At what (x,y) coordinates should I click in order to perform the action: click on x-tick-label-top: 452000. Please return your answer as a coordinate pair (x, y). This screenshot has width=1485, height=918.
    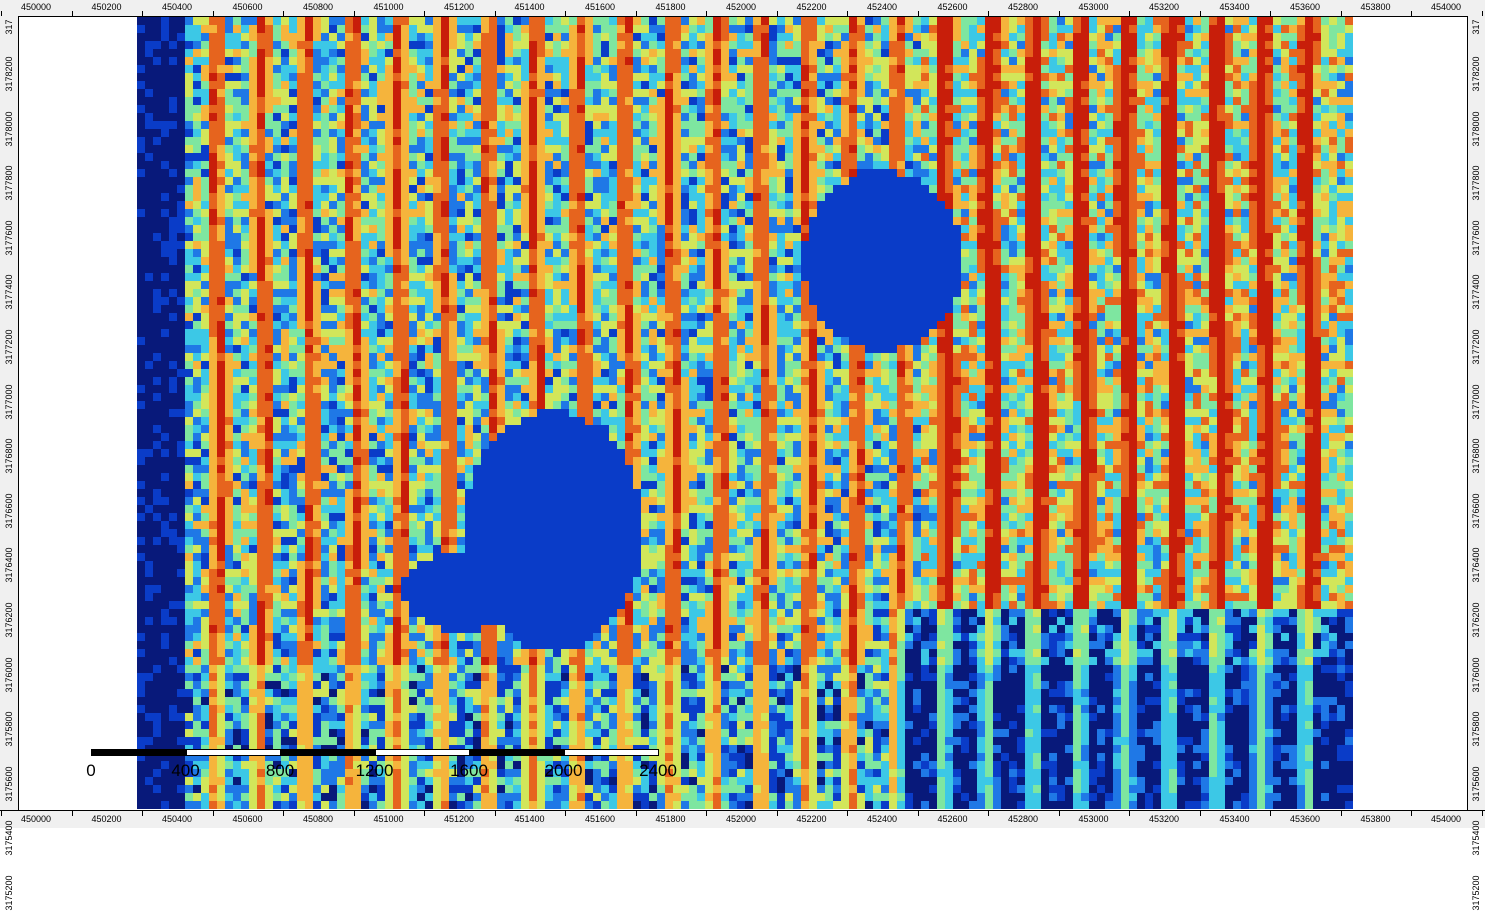
    Looking at the image, I should click on (741, 7).